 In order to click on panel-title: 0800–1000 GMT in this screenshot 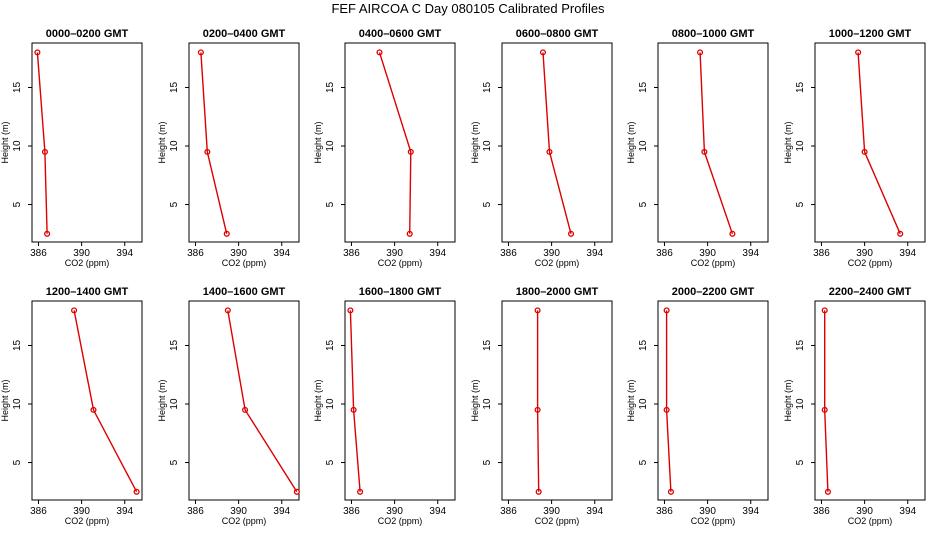, I will do `click(713, 34)`.